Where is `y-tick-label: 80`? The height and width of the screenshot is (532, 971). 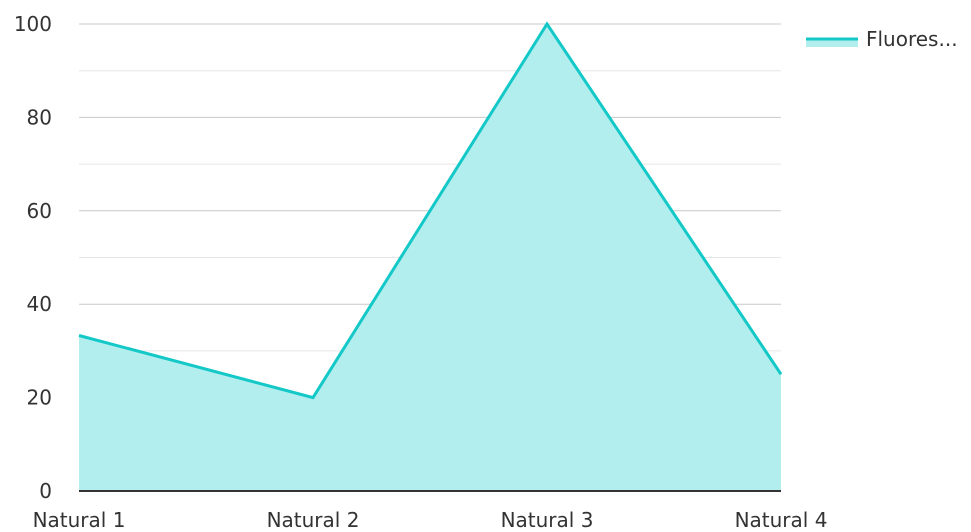 y-tick-label: 80 is located at coordinates (39, 117).